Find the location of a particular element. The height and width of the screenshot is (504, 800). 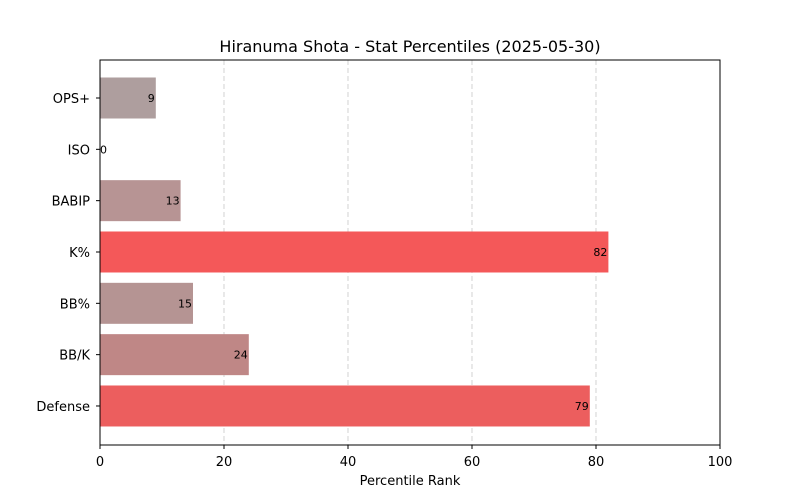

bar-value-label: 15 is located at coordinates (185, 303).